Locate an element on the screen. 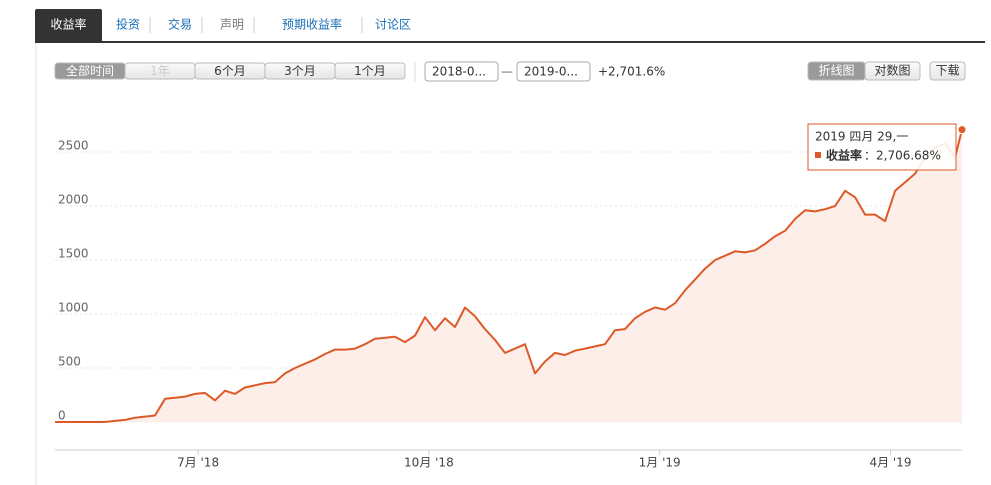 This screenshot has width=991, height=485. tab: 预期收益率 is located at coordinates (312, 24).